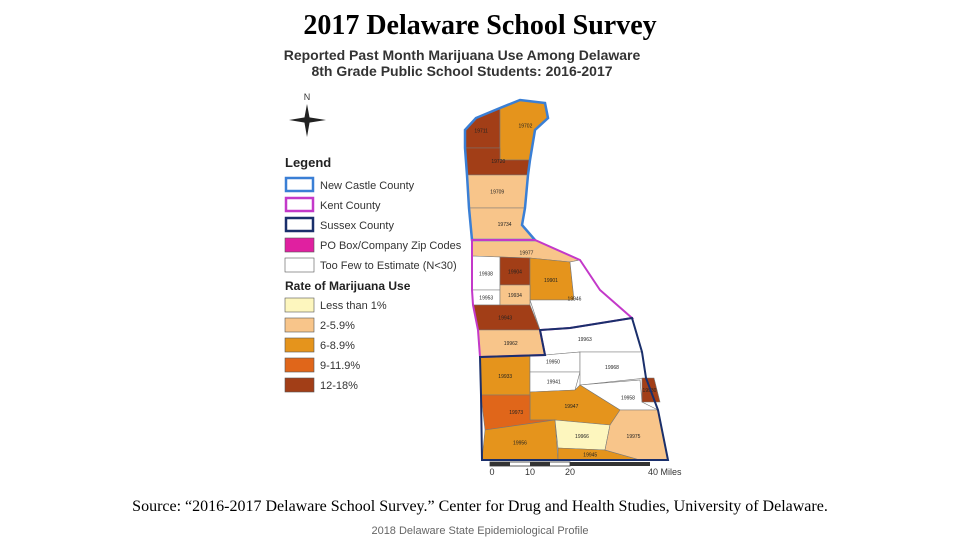 The width and height of the screenshot is (960, 540). I want to click on legend-title: Legend, so click(308, 162).